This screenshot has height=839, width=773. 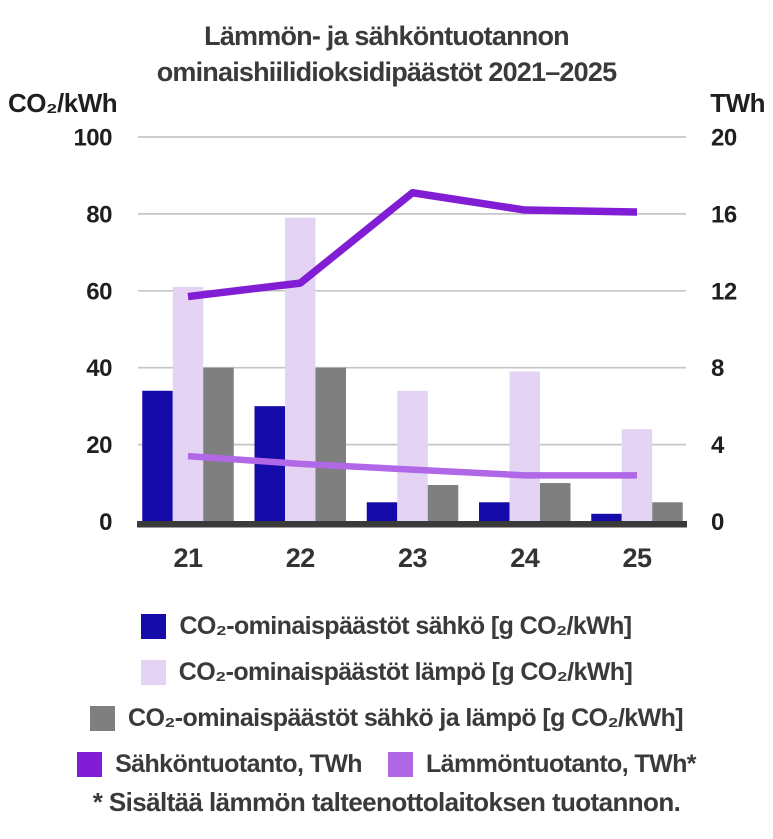 I want to click on chart-title-line1: Lämmön- ja sähköntuotannon, so click(x=387, y=36).